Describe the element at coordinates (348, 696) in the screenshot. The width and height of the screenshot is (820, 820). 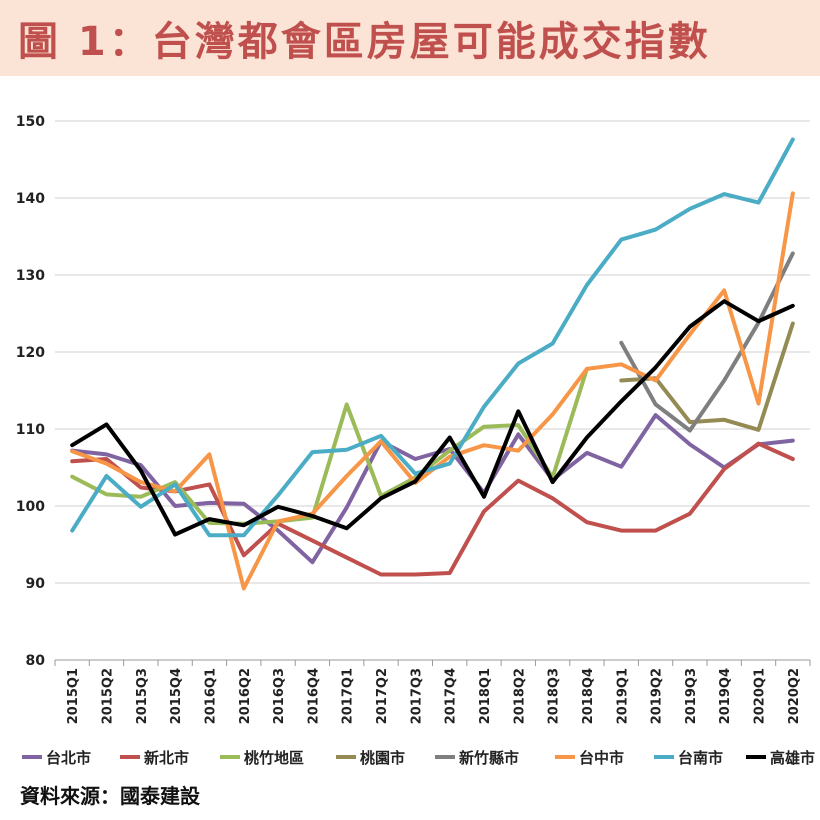
I see `x-tick-label: 2017Q1` at that location.